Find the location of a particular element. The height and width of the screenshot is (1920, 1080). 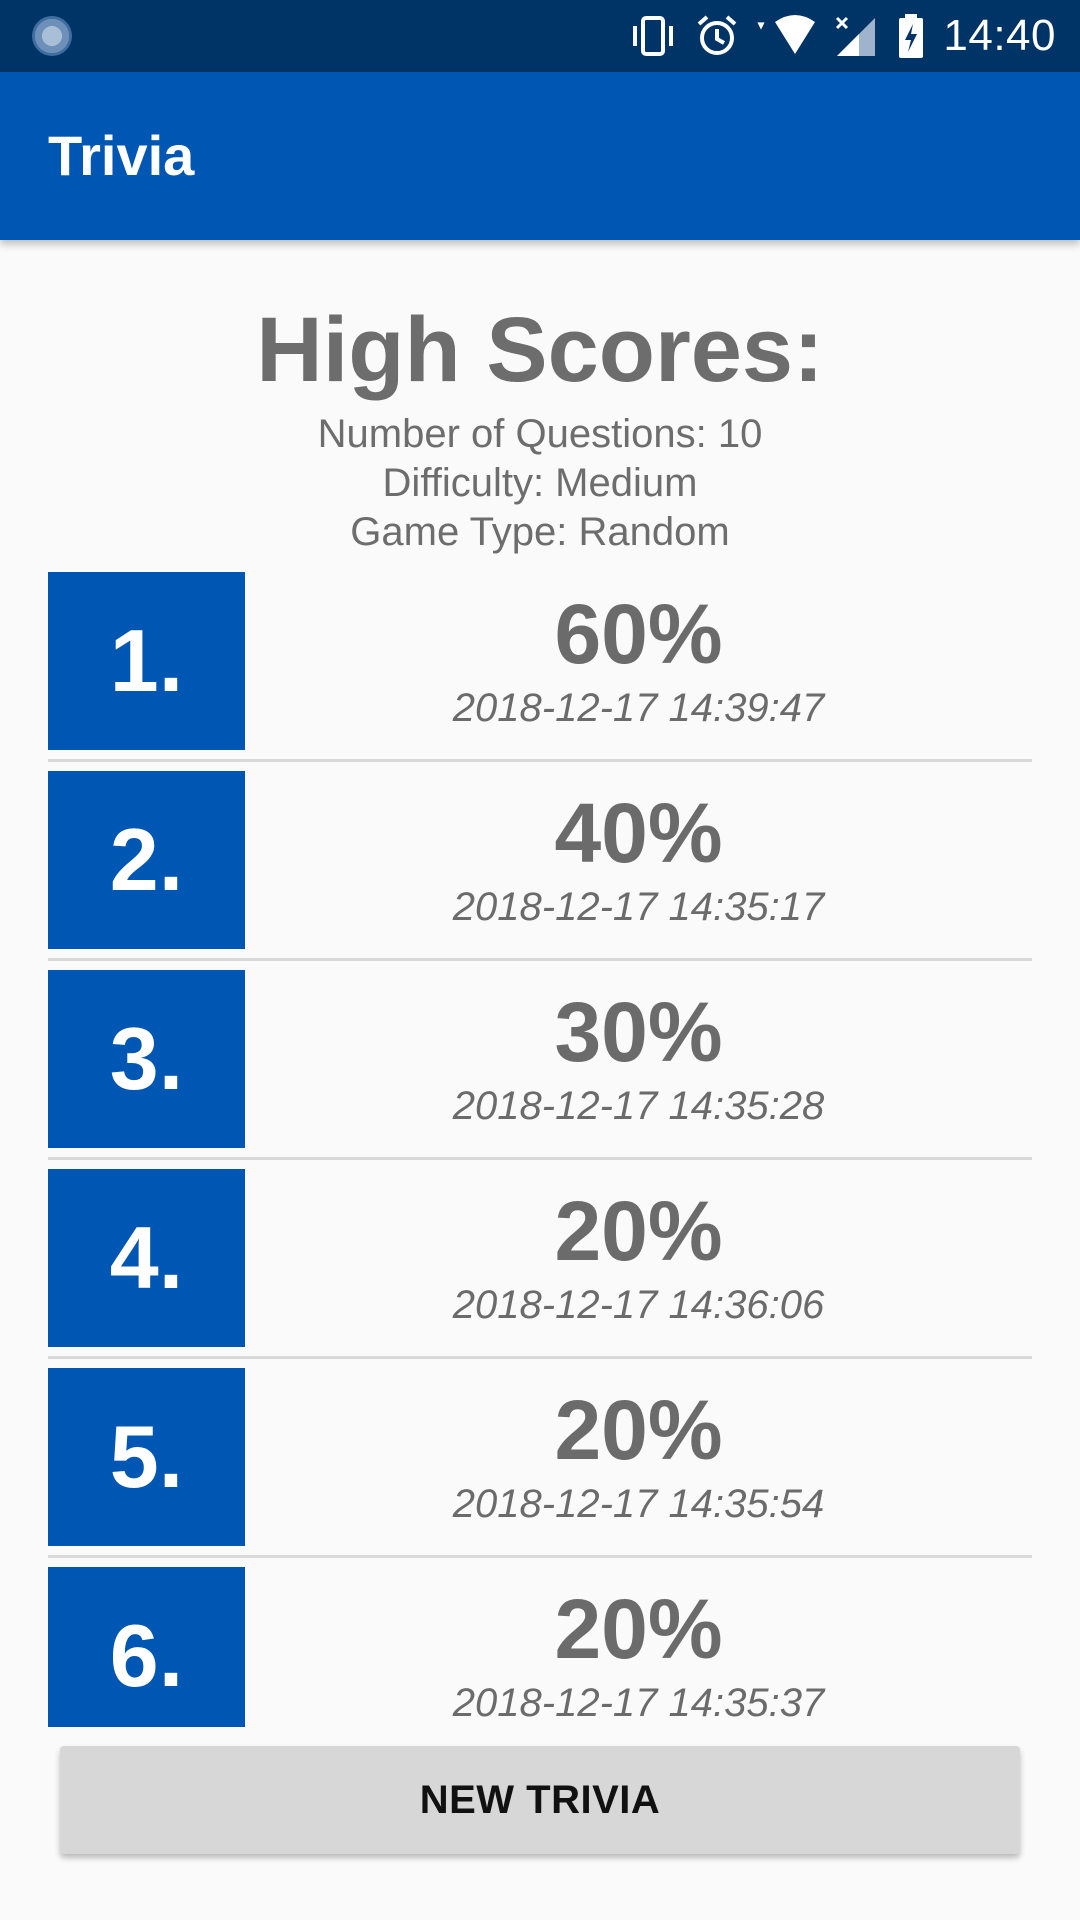

rank-badge: 2. is located at coordinates (146, 860).